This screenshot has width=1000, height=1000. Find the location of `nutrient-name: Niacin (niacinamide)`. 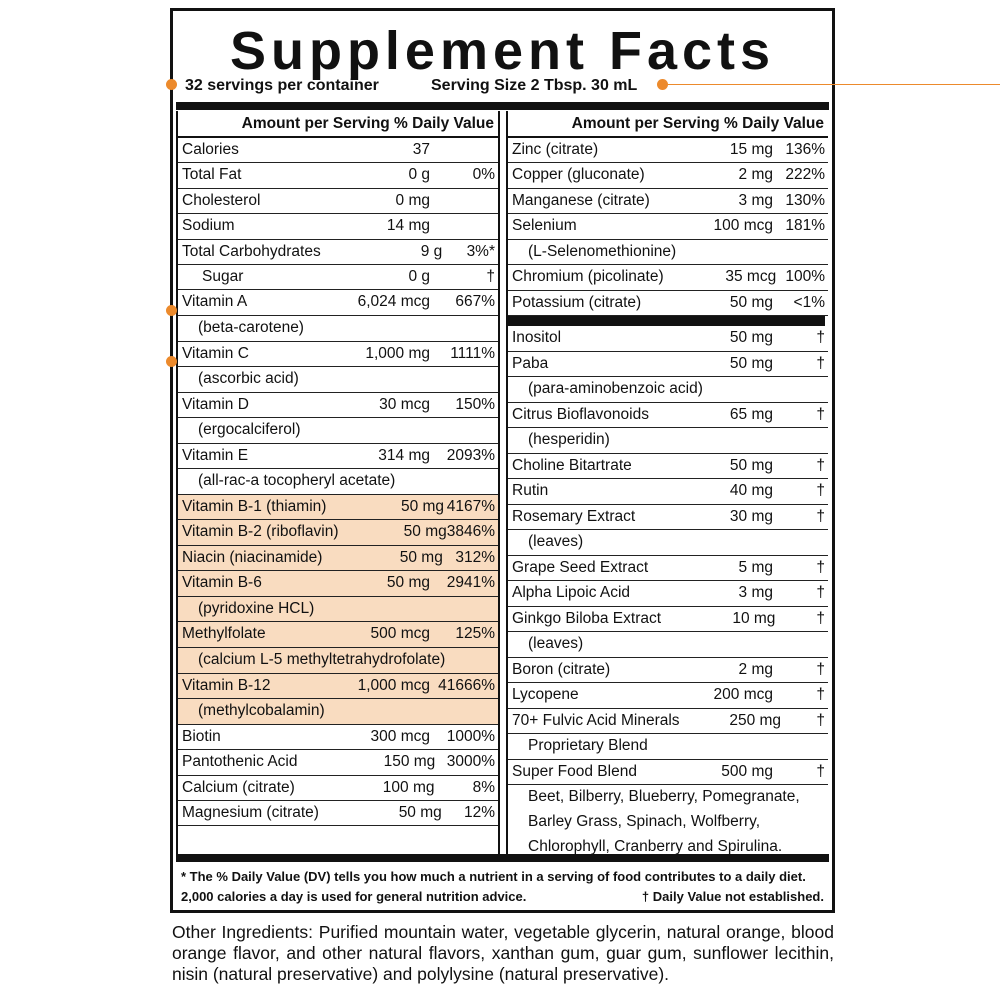

nutrient-name: Niacin (niacinamide) is located at coordinates (252, 557).